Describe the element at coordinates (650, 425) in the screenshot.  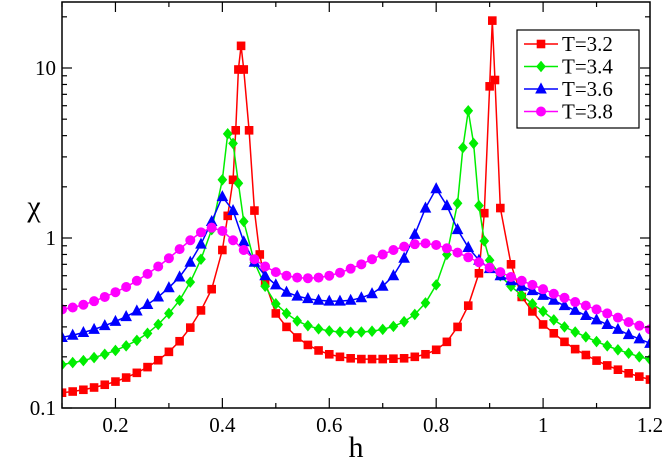
I see `x-tick-label: 1.2` at that location.